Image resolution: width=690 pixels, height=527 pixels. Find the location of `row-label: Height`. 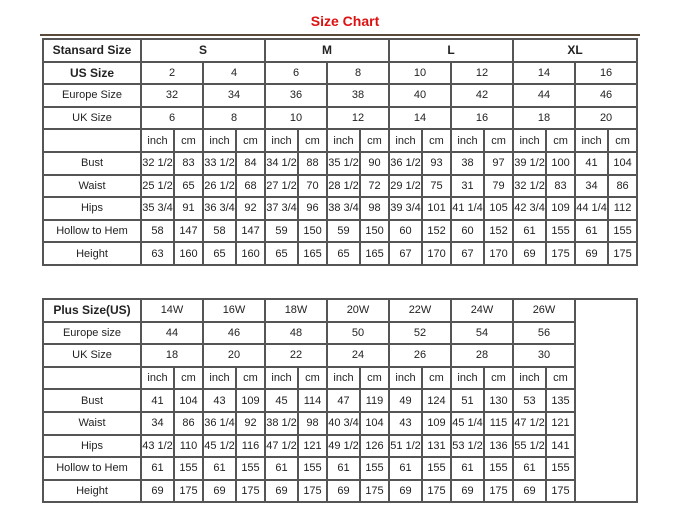

row-label: Height is located at coordinates (92, 491).